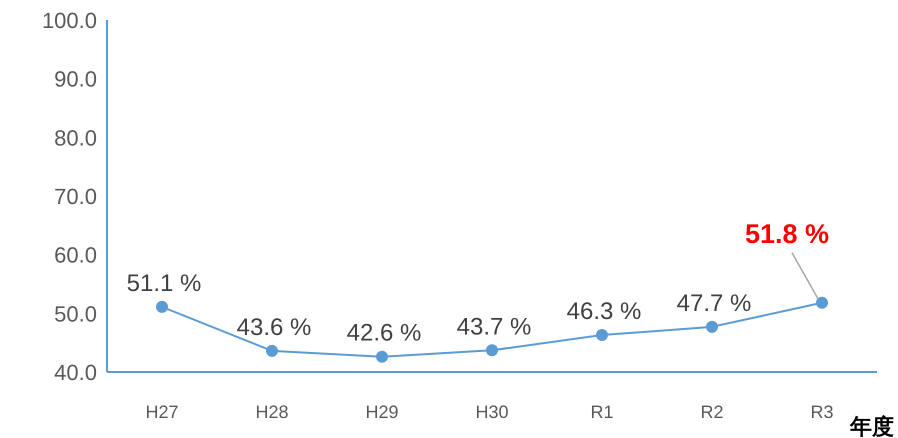 This screenshot has width=898, height=438. Describe the element at coordinates (494, 326) in the screenshot. I see `data-label: 43.7 %` at that location.